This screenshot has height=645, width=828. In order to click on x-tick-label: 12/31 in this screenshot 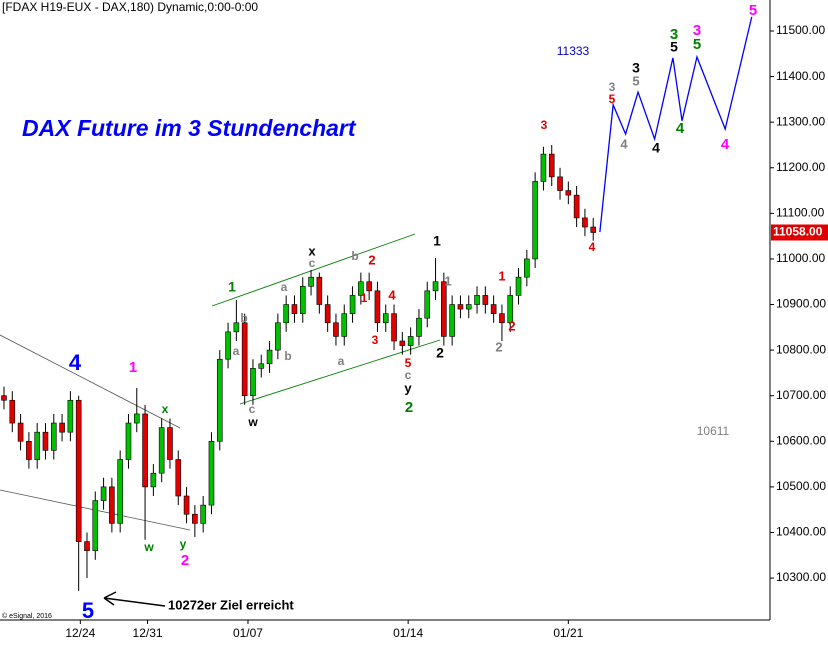, I will do `click(148, 633)`.